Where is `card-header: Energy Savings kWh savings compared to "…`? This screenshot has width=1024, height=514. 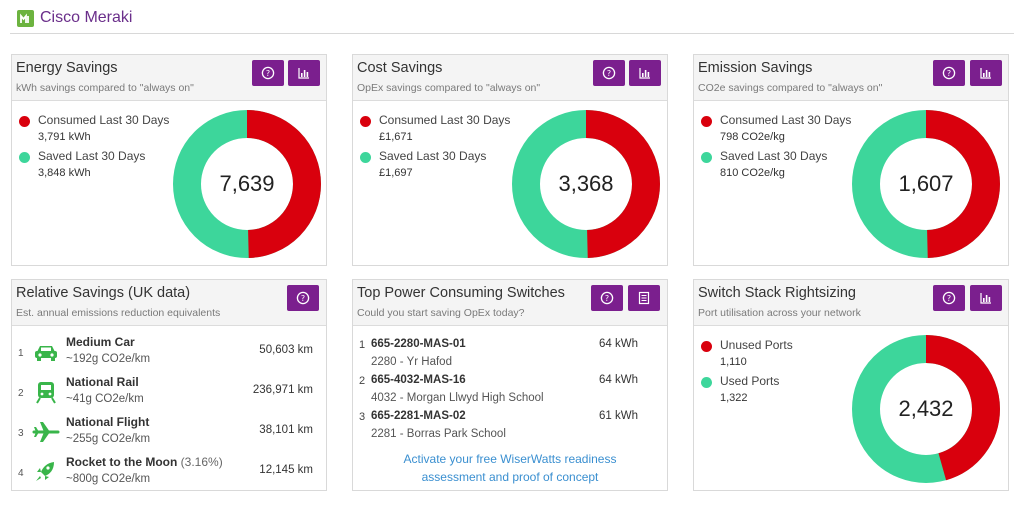 card-header: Energy Savings kWh savings compared to "… is located at coordinates (169, 78).